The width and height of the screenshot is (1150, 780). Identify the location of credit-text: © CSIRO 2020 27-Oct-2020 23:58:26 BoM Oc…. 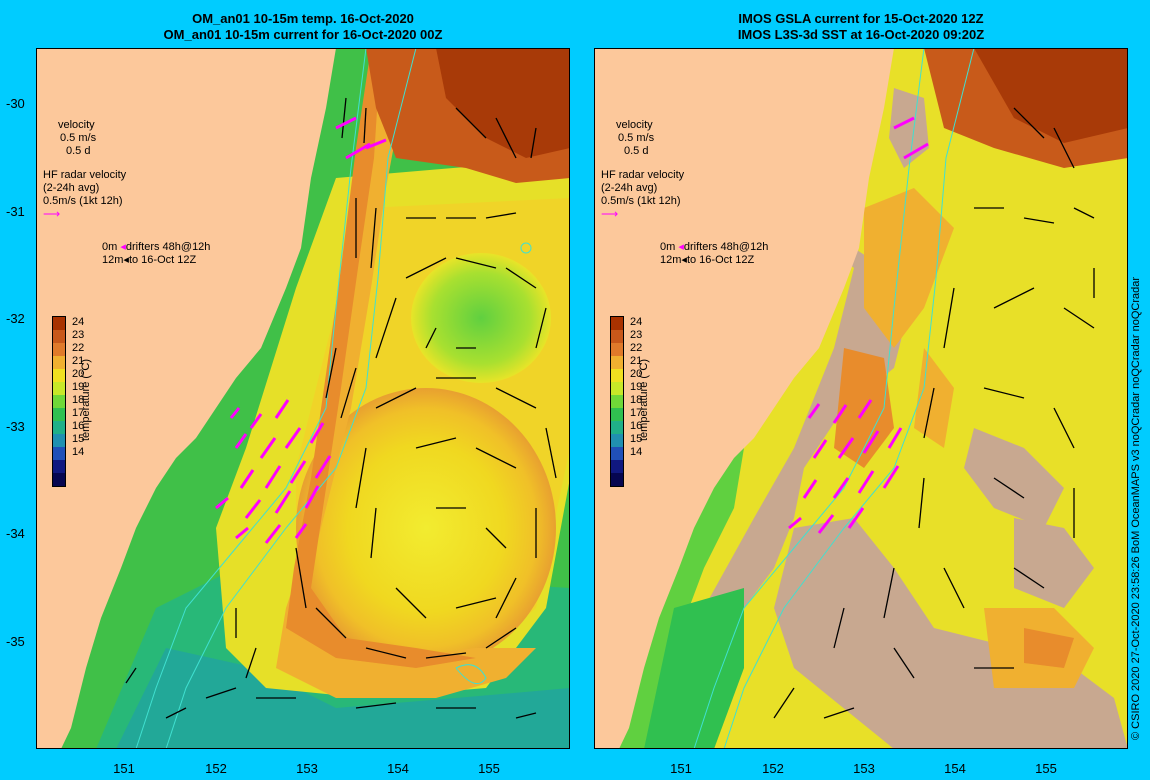
(1136, 508).